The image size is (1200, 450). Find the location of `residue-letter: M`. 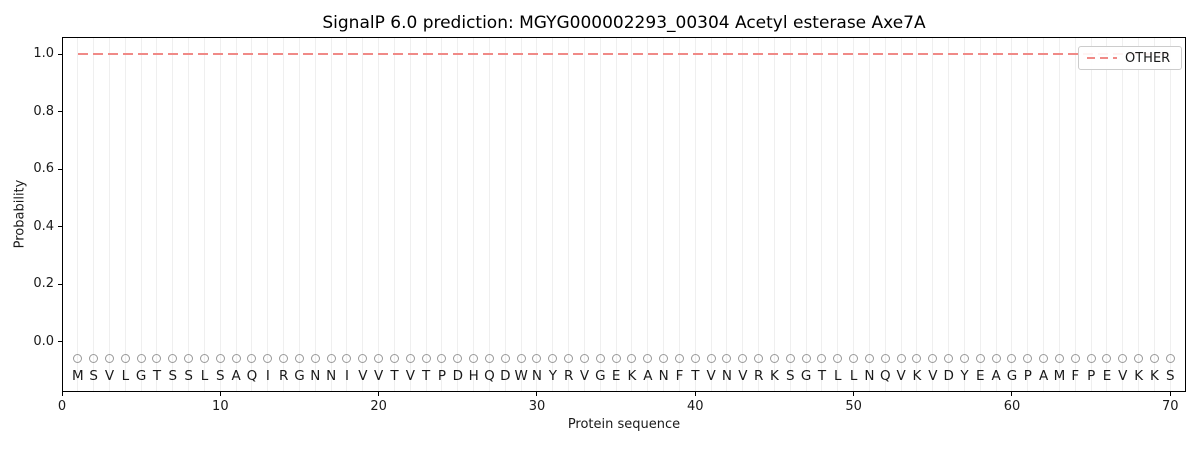

residue-letter: M is located at coordinates (1059, 376).